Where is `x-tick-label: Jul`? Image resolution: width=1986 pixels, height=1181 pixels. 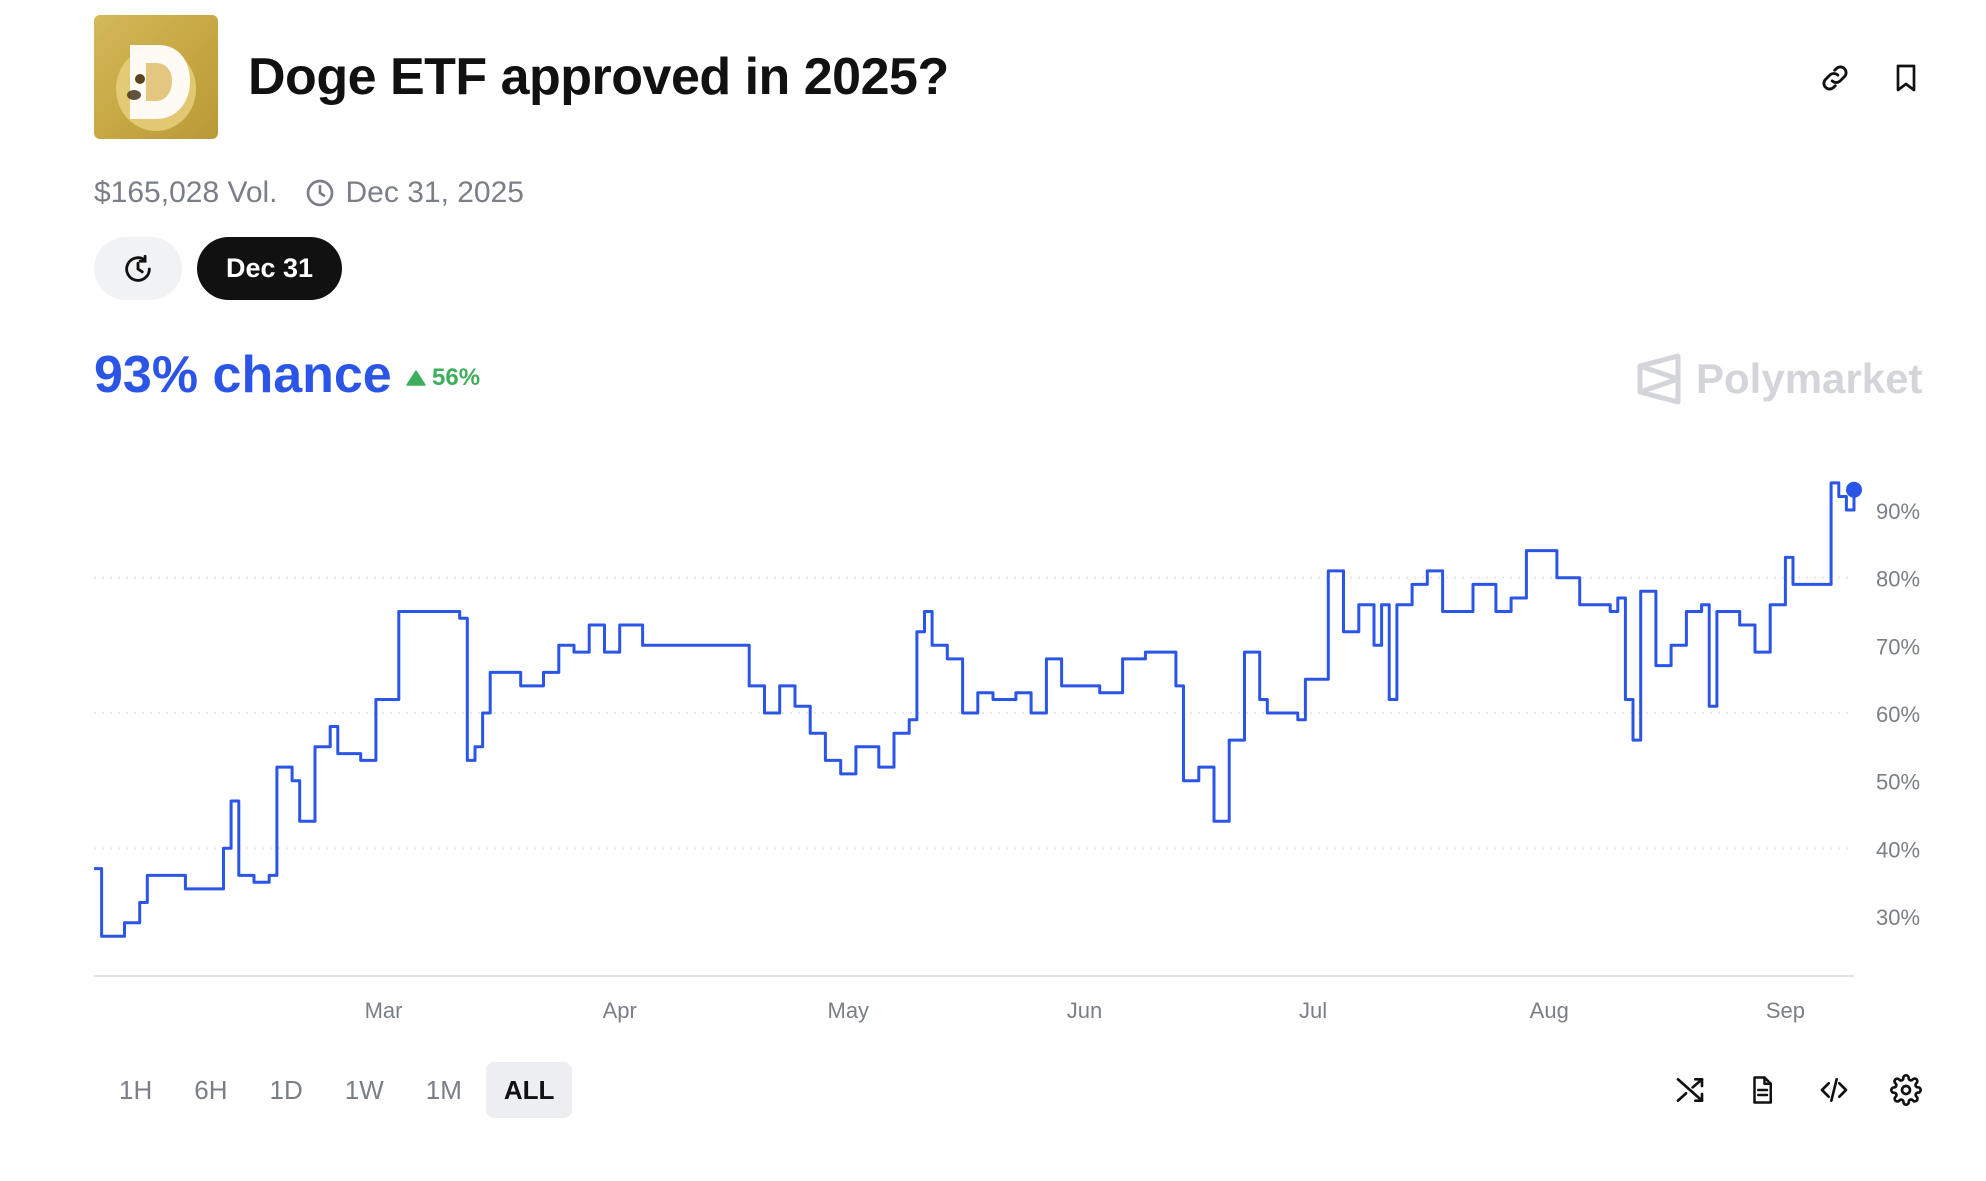 x-tick-label: Jul is located at coordinates (1313, 1010).